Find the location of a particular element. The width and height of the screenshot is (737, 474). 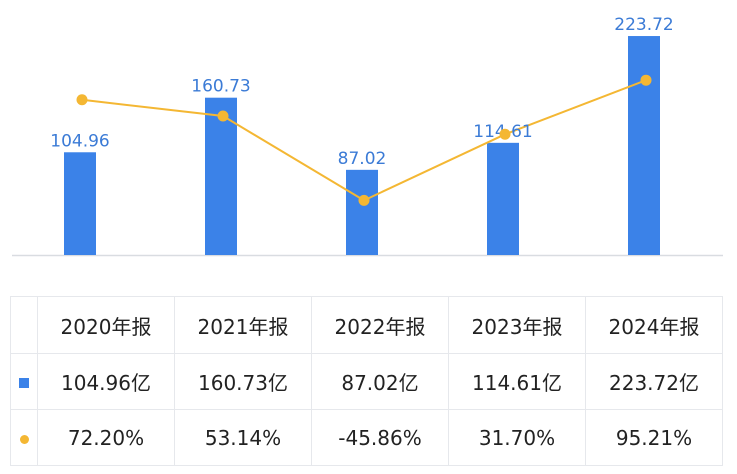

line-value-cell: 53.14% is located at coordinates (243, 437).